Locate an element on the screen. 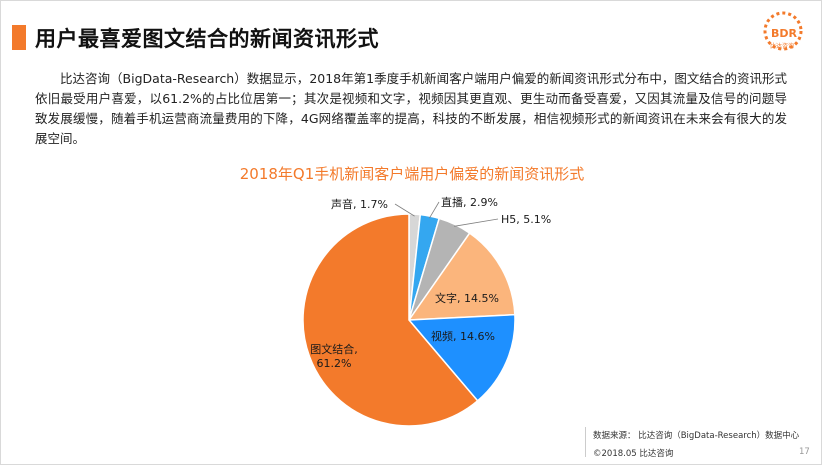  slice-audio-label: 声音, 1.7% is located at coordinates (359, 204).